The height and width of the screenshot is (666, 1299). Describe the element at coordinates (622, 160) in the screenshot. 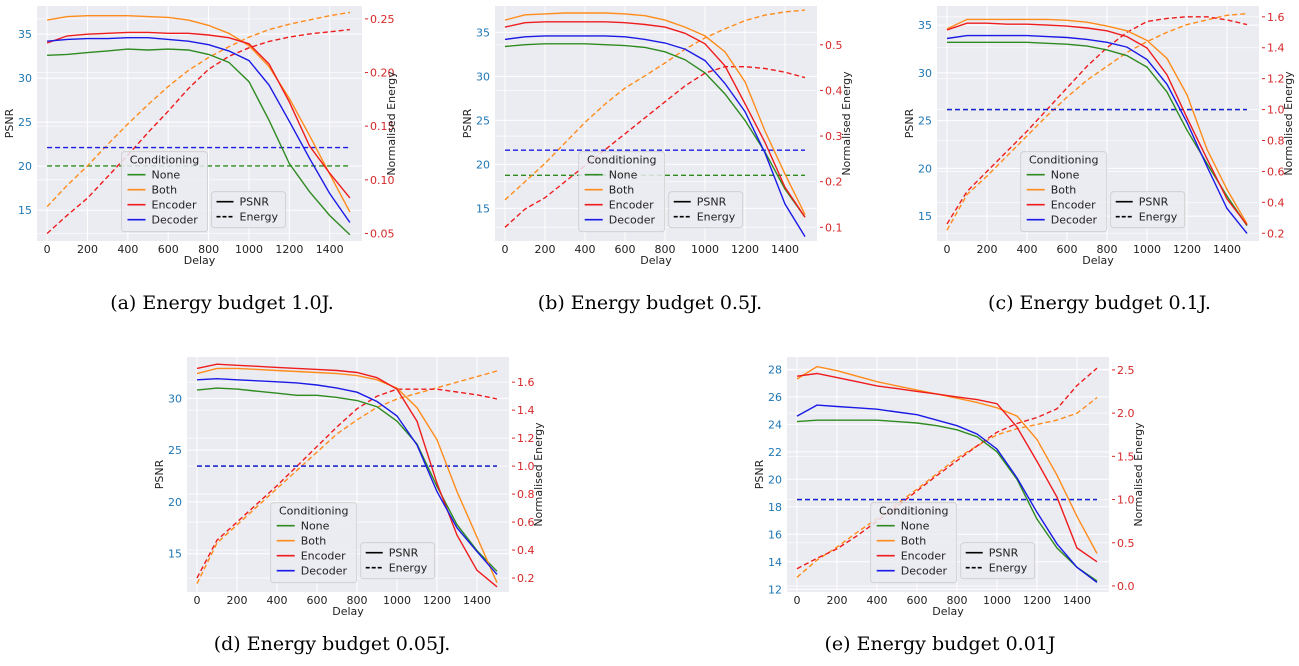

I see `chart-b-legend-title: Conditioning` at that location.